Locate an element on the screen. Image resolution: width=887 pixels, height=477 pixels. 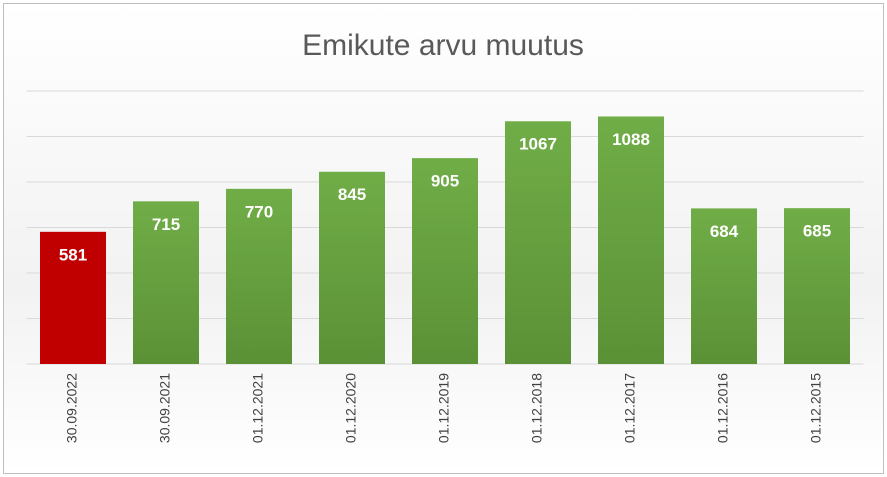
x-tick-label: 01.12.2019 is located at coordinates (444, 408).